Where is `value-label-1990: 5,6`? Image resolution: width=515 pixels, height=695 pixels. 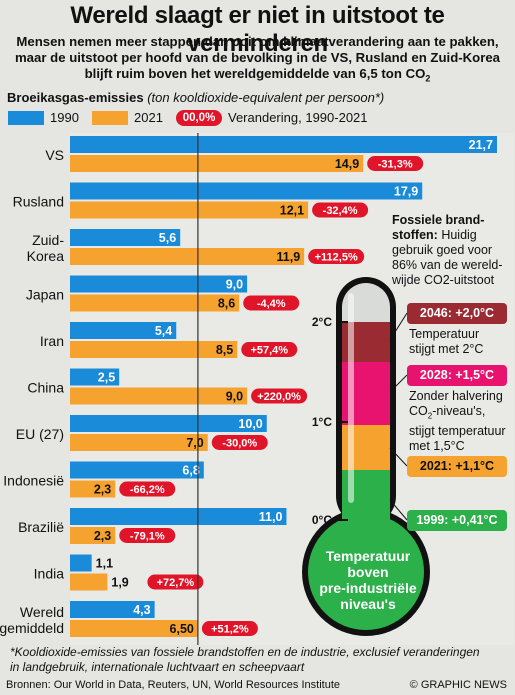 value-label-1990: 5,6 is located at coordinates (167, 238).